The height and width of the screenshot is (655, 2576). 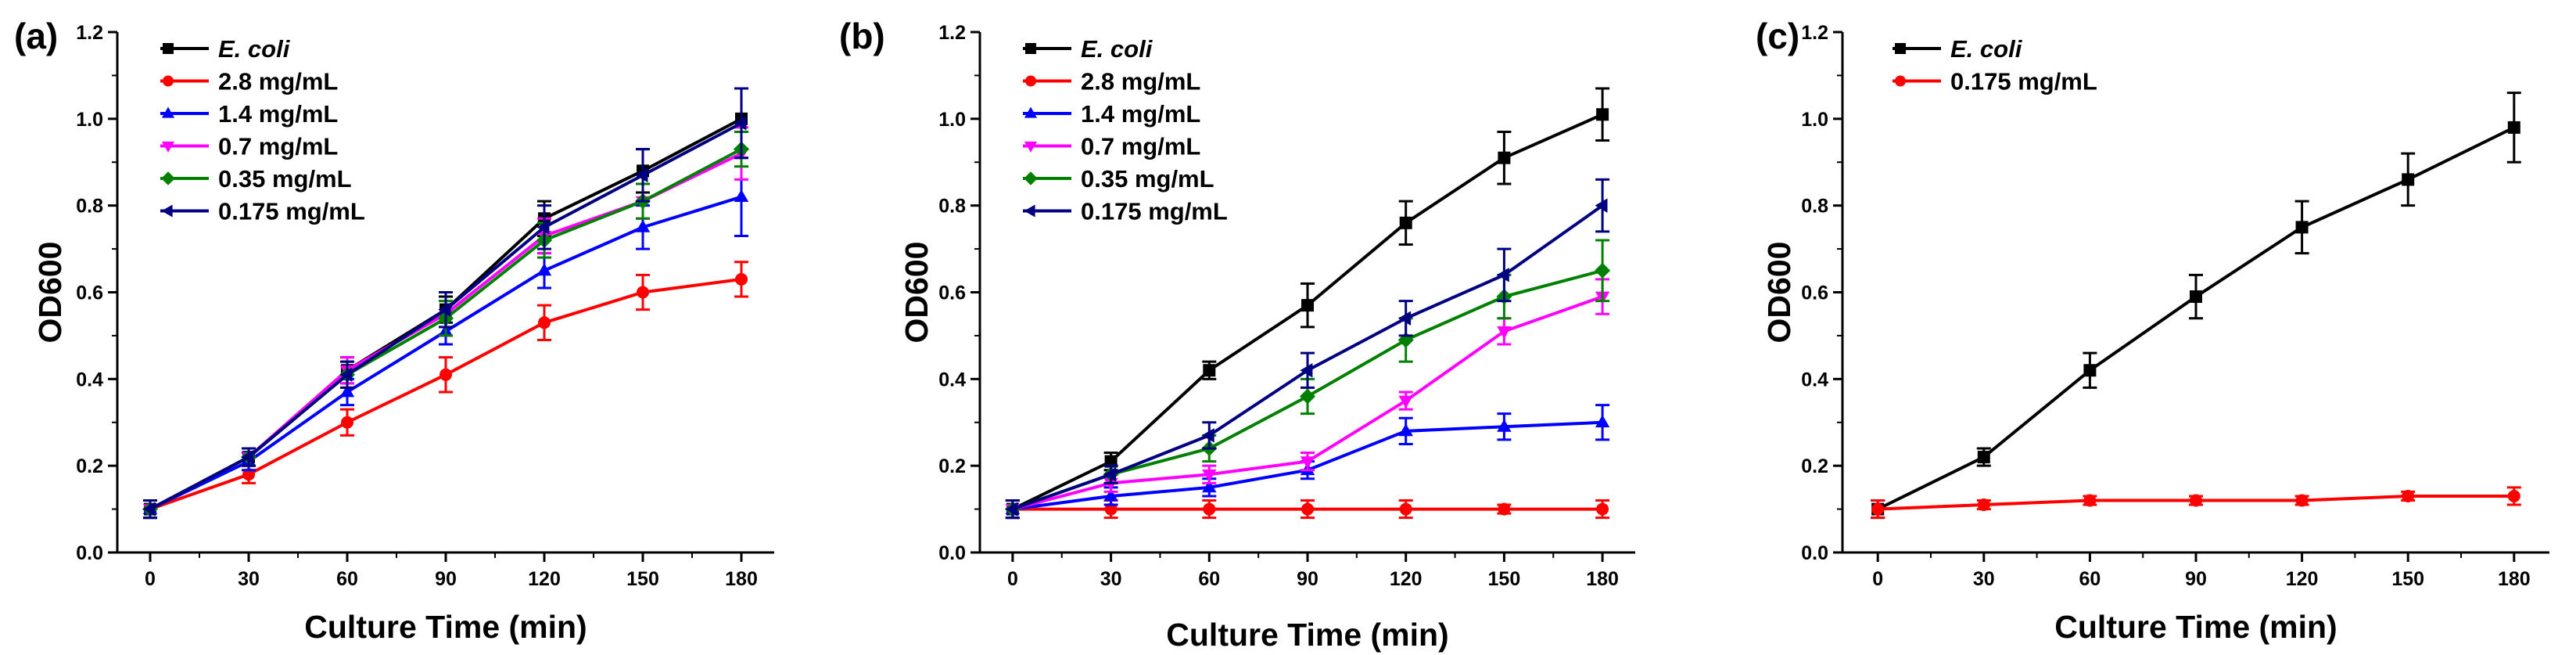 I want to click on panel-label: (a), so click(x=36, y=36).